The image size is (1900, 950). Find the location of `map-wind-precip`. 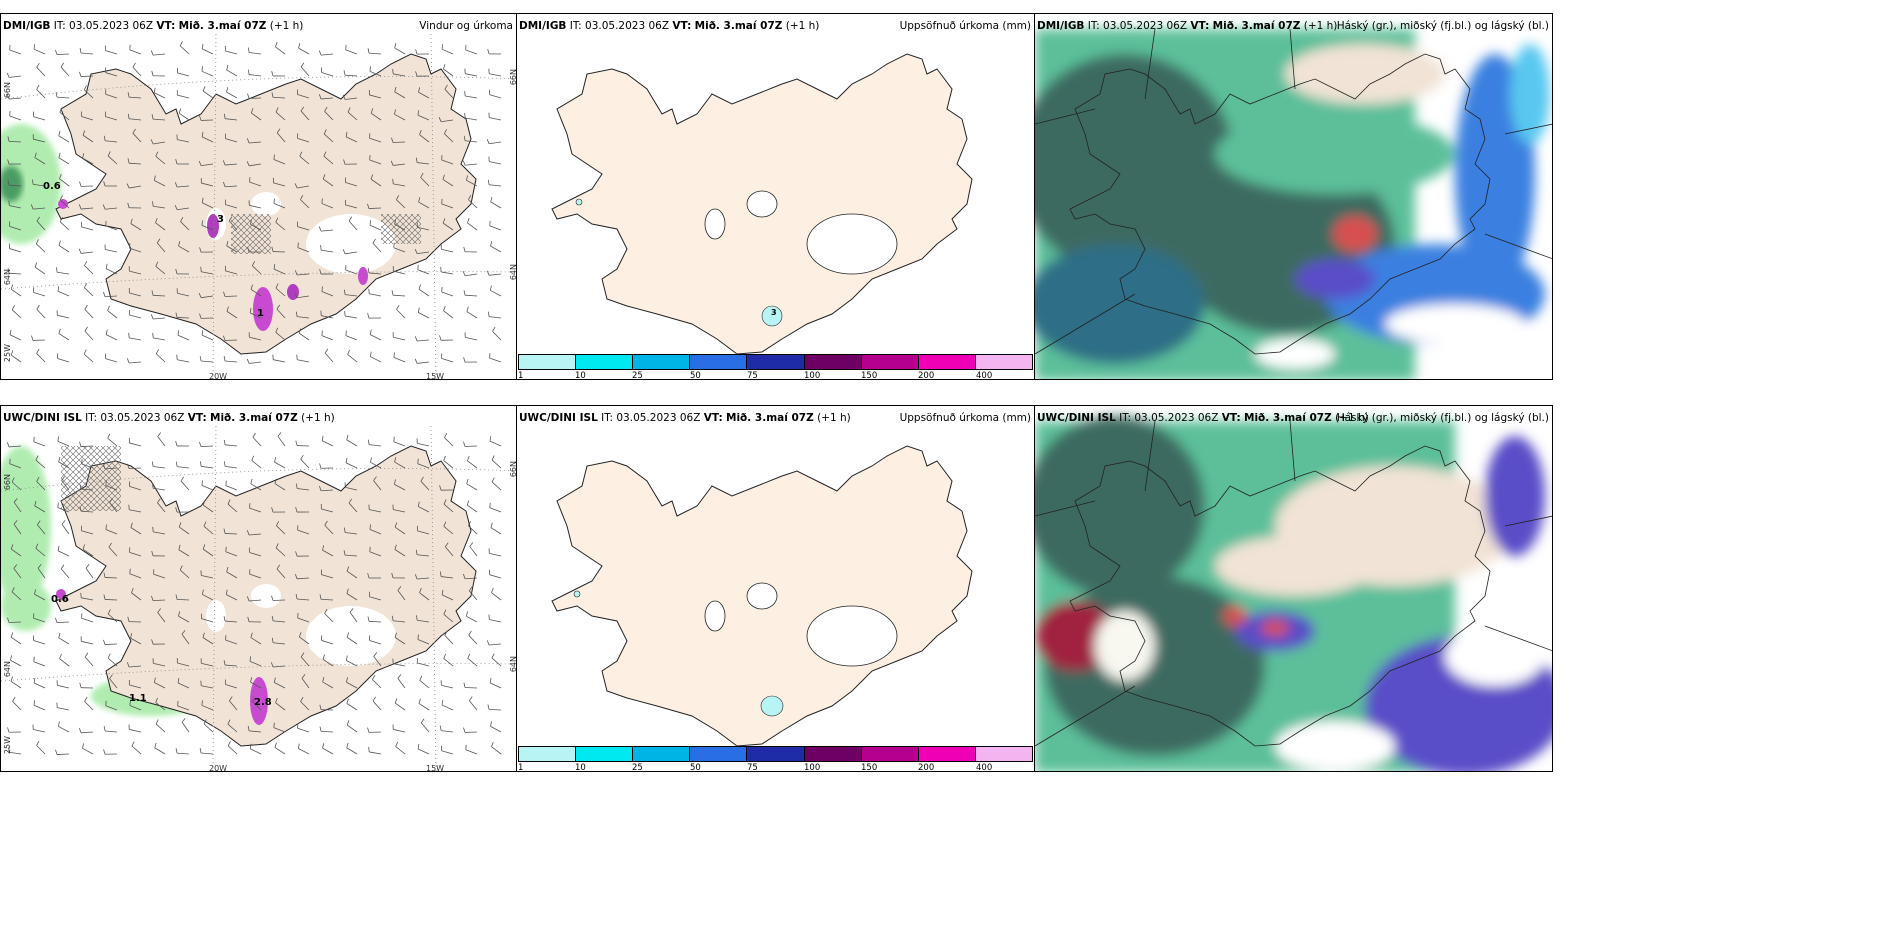

map-wind-precip is located at coordinates (258, 588).